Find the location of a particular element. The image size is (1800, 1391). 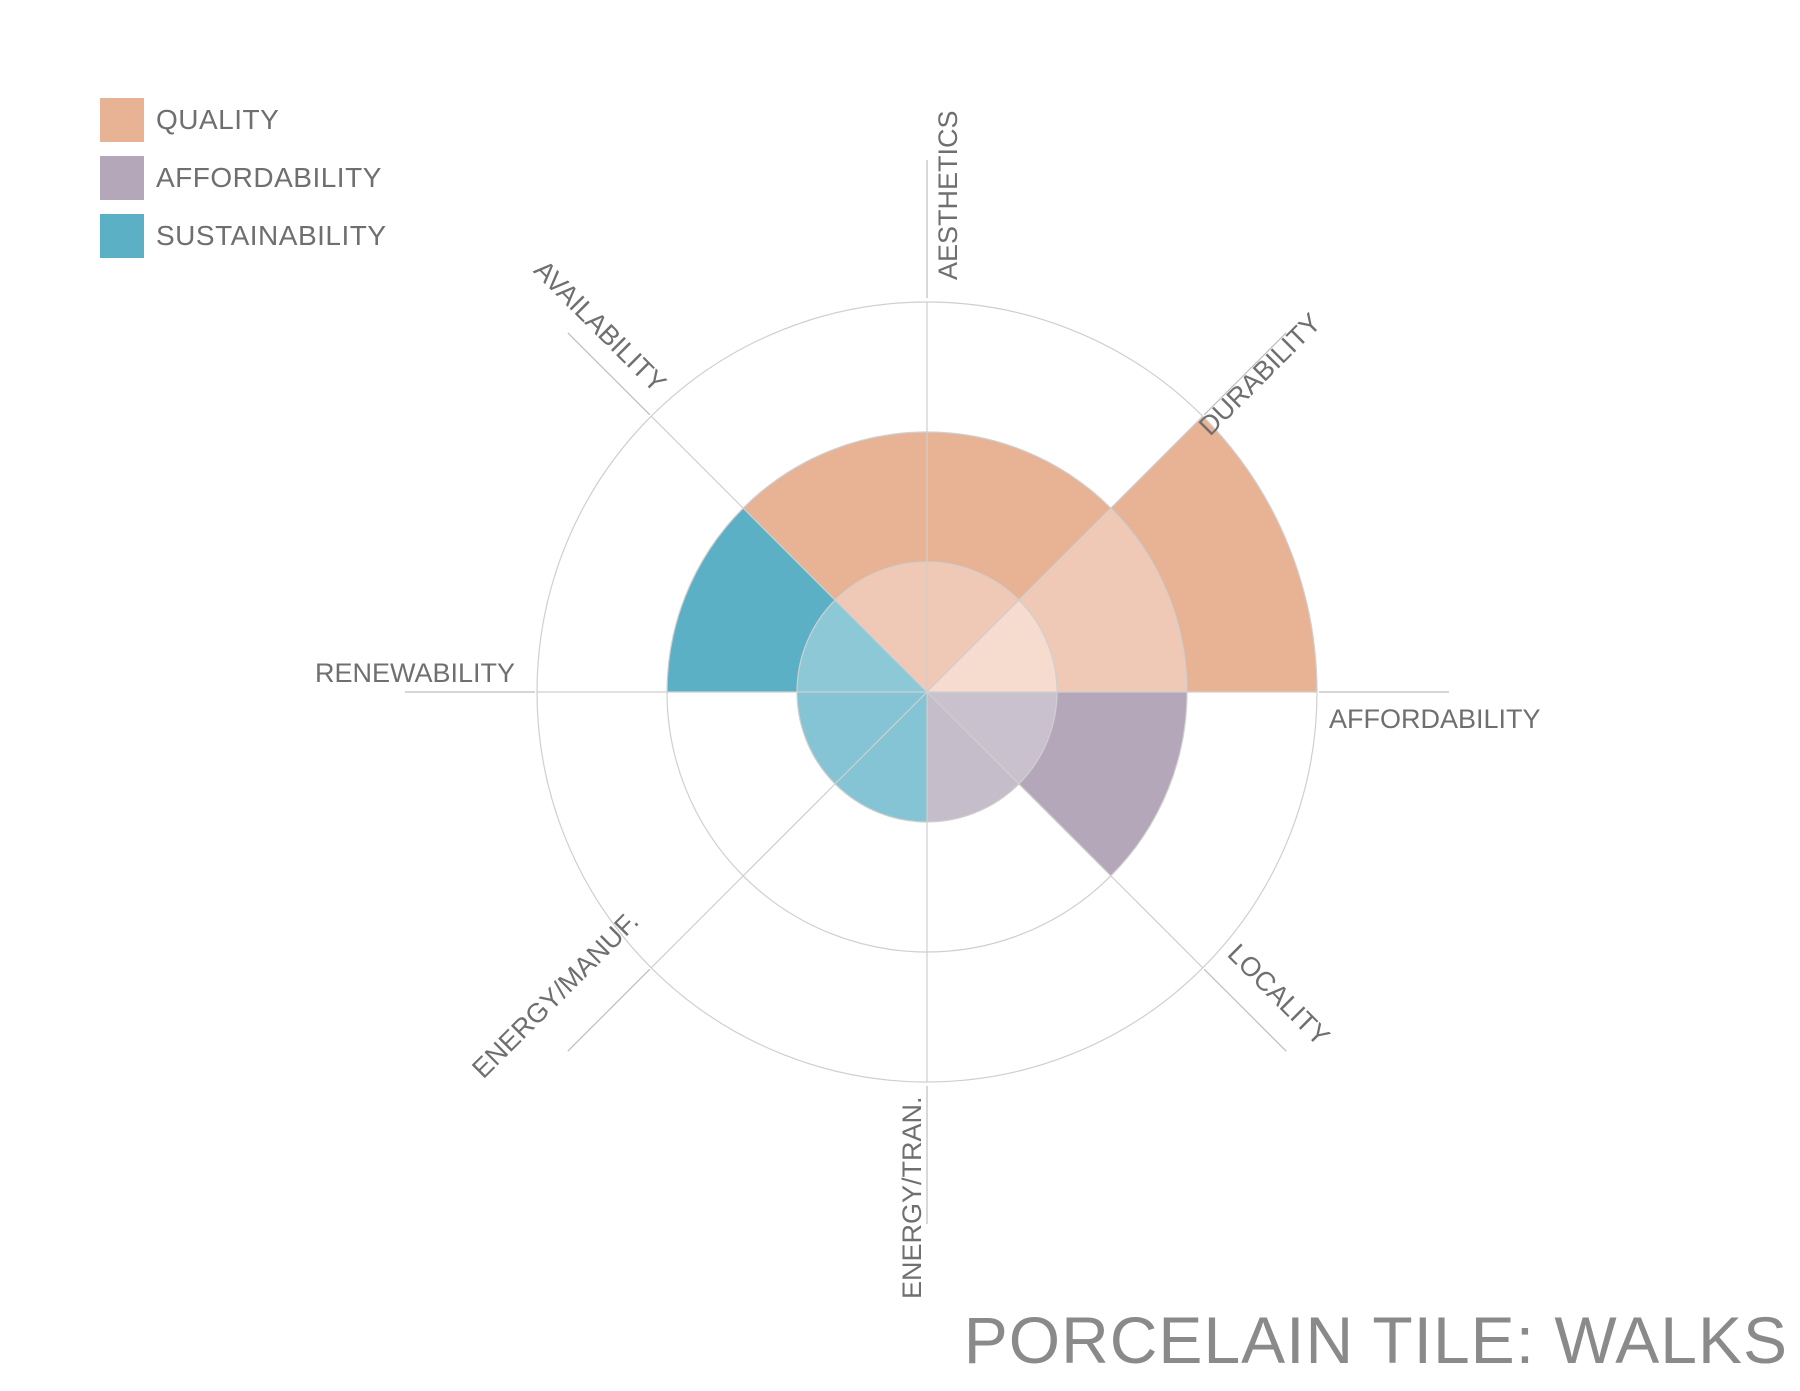

legend-label-affordability: AFFORDABILITY is located at coordinates (269, 177).